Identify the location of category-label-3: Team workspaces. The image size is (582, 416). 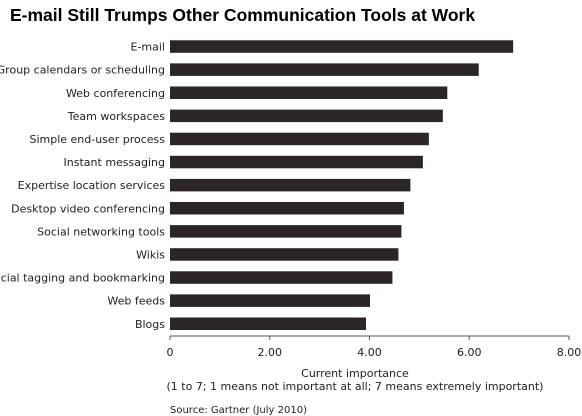
(116, 116).